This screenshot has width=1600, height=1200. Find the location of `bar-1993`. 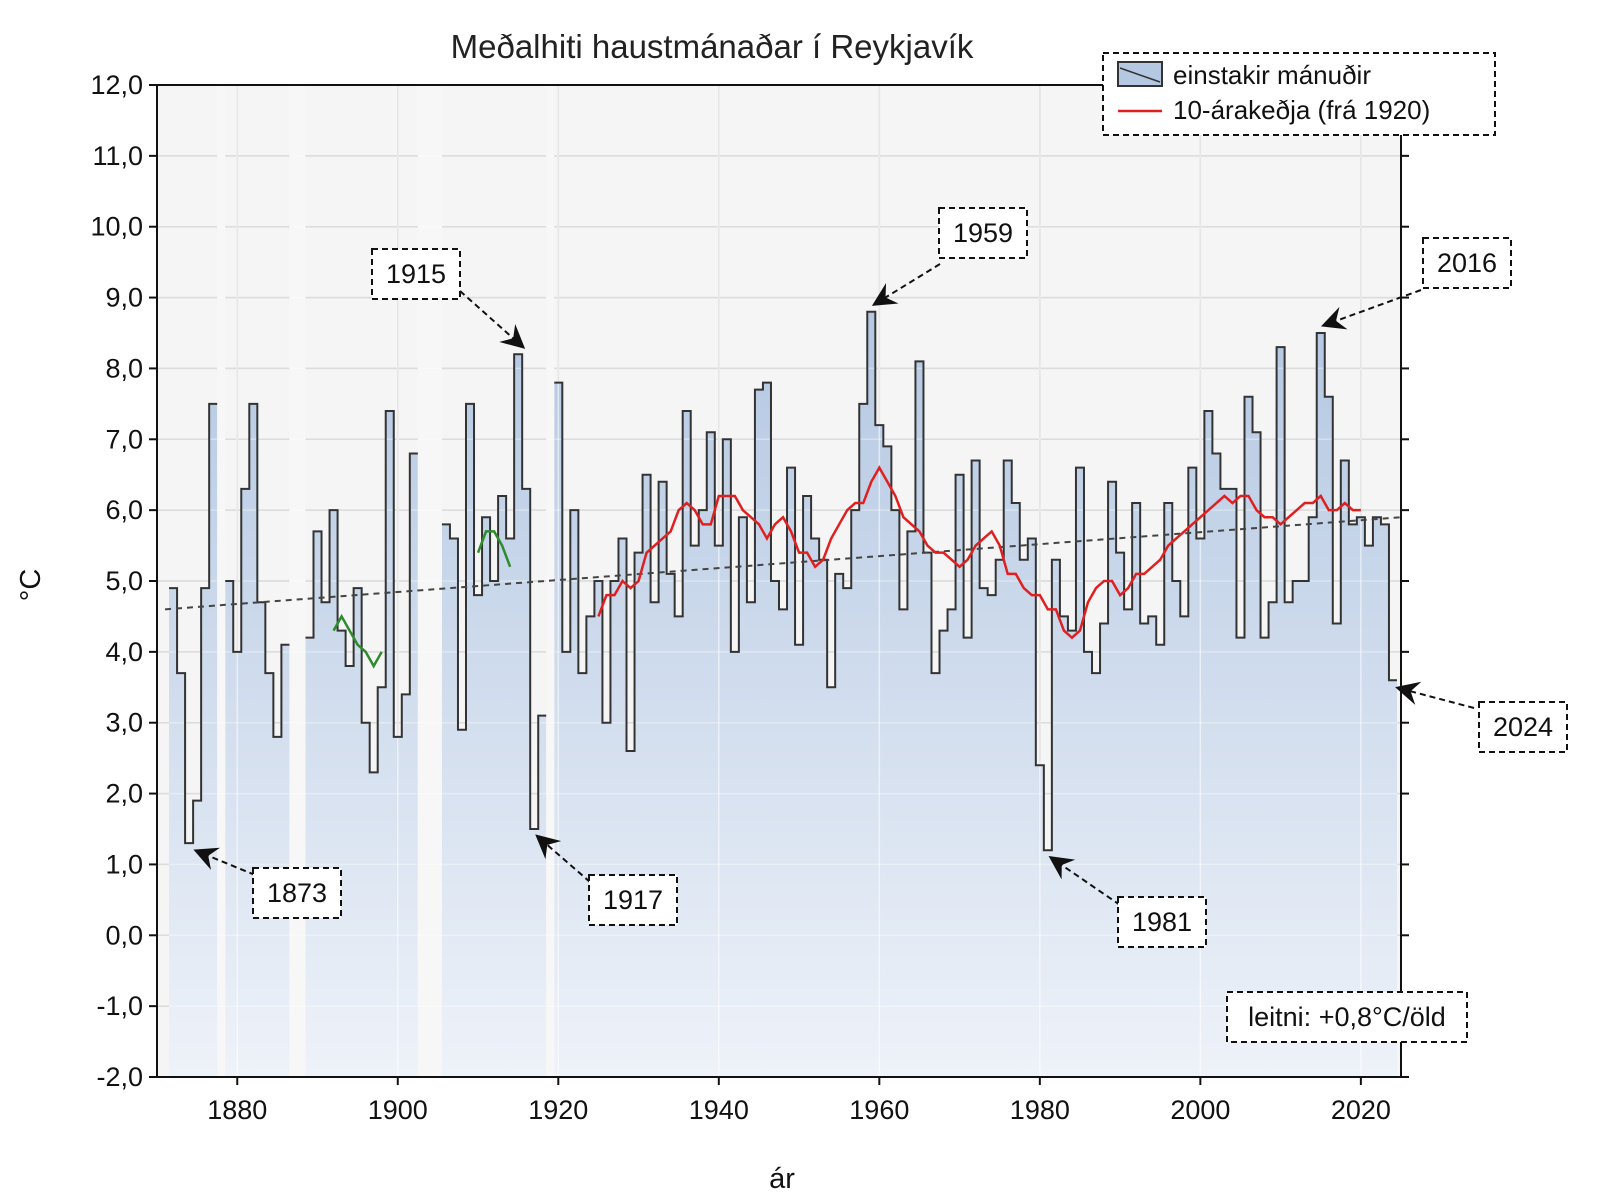

bar-1993 is located at coordinates (1144, 850).